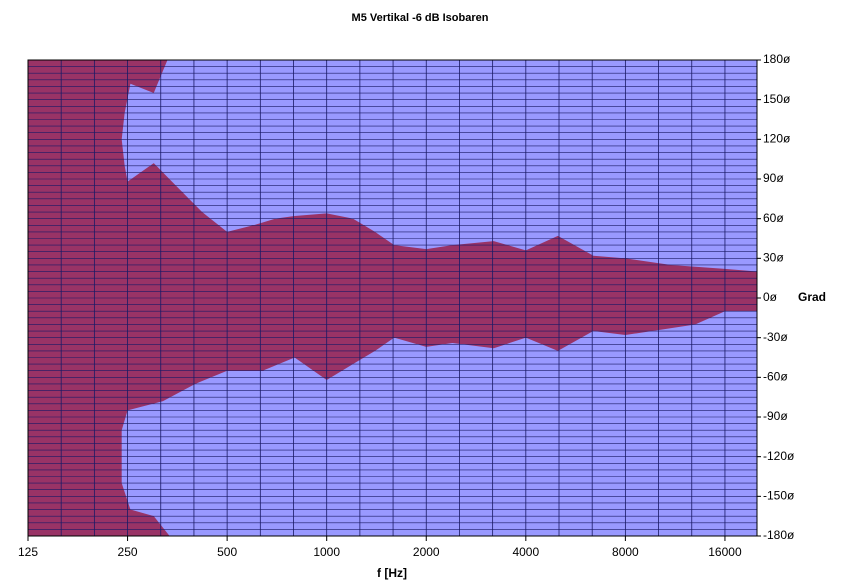 This screenshot has height=585, width=843. What do you see at coordinates (420, 18) in the screenshot?
I see `chart-title: M5 Vertikal -6 dB Isobaren` at bounding box center [420, 18].